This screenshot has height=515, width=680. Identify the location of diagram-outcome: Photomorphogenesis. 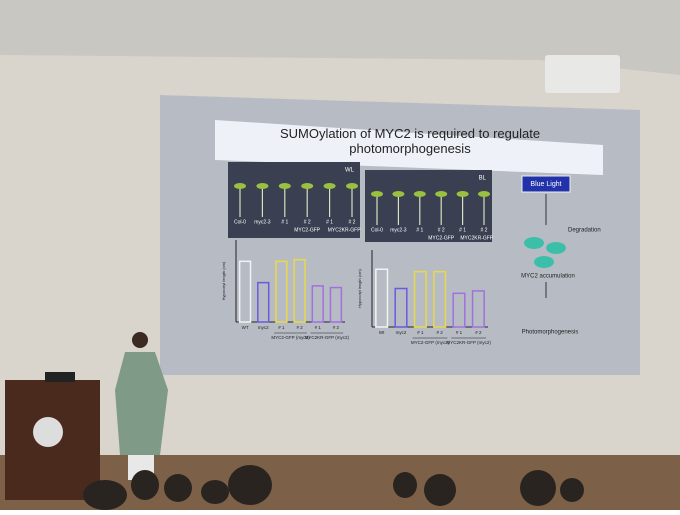
(550, 333).